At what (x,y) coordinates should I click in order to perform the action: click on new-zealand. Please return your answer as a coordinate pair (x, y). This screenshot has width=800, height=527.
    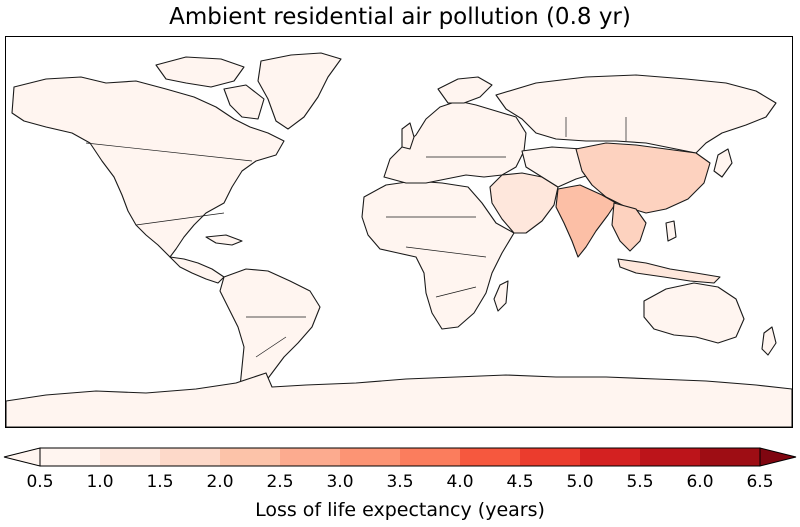
    Looking at the image, I should click on (769, 341).